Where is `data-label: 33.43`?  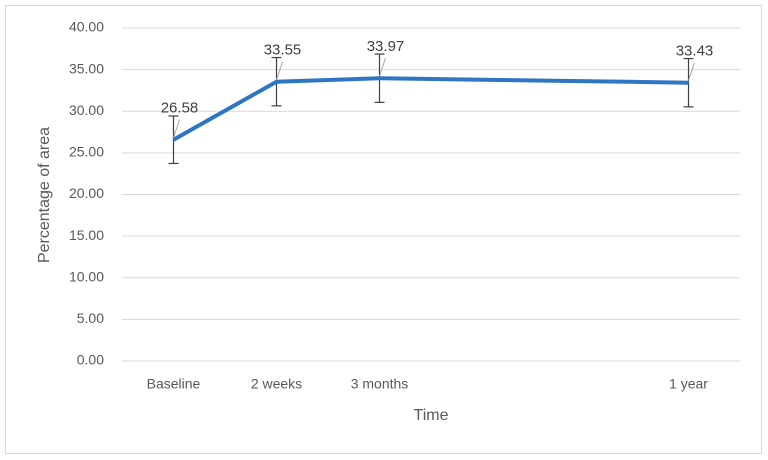
data-label: 33.43 is located at coordinates (695, 51).